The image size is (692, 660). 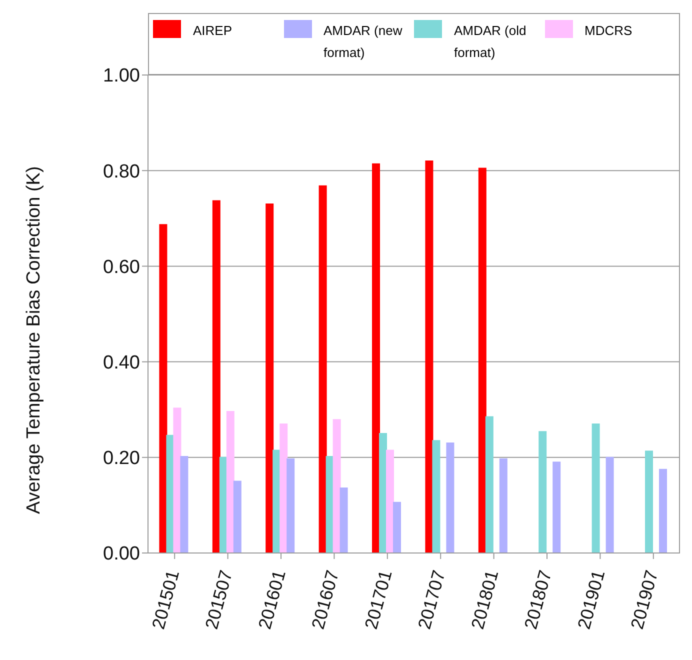 I want to click on legend-label: AMDAR (new format), so click(x=364, y=42).